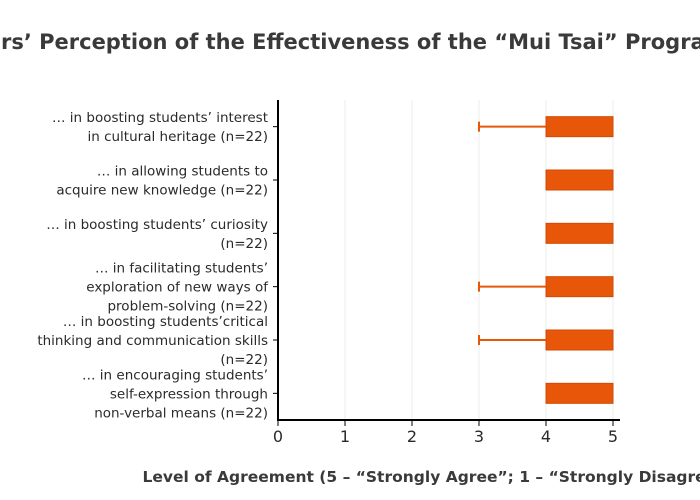  What do you see at coordinates (181, 413) in the screenshot?
I see `category-label: non-verbal means (n=22)` at bounding box center [181, 413].